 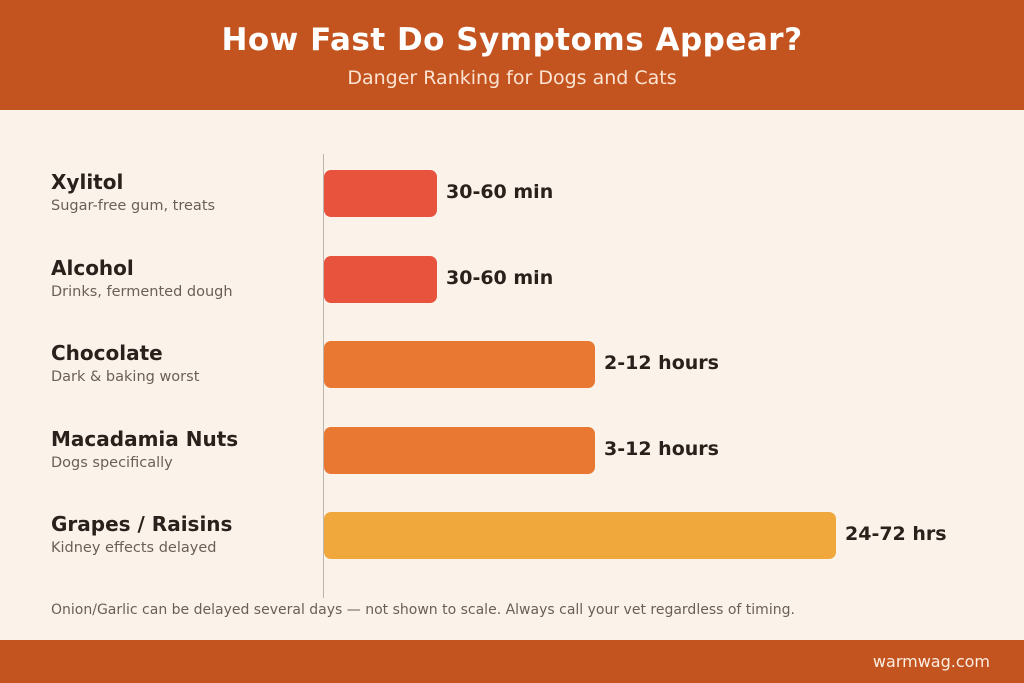 I want to click on bar-value-label-xylitol: 30-60 min, so click(x=500, y=192).